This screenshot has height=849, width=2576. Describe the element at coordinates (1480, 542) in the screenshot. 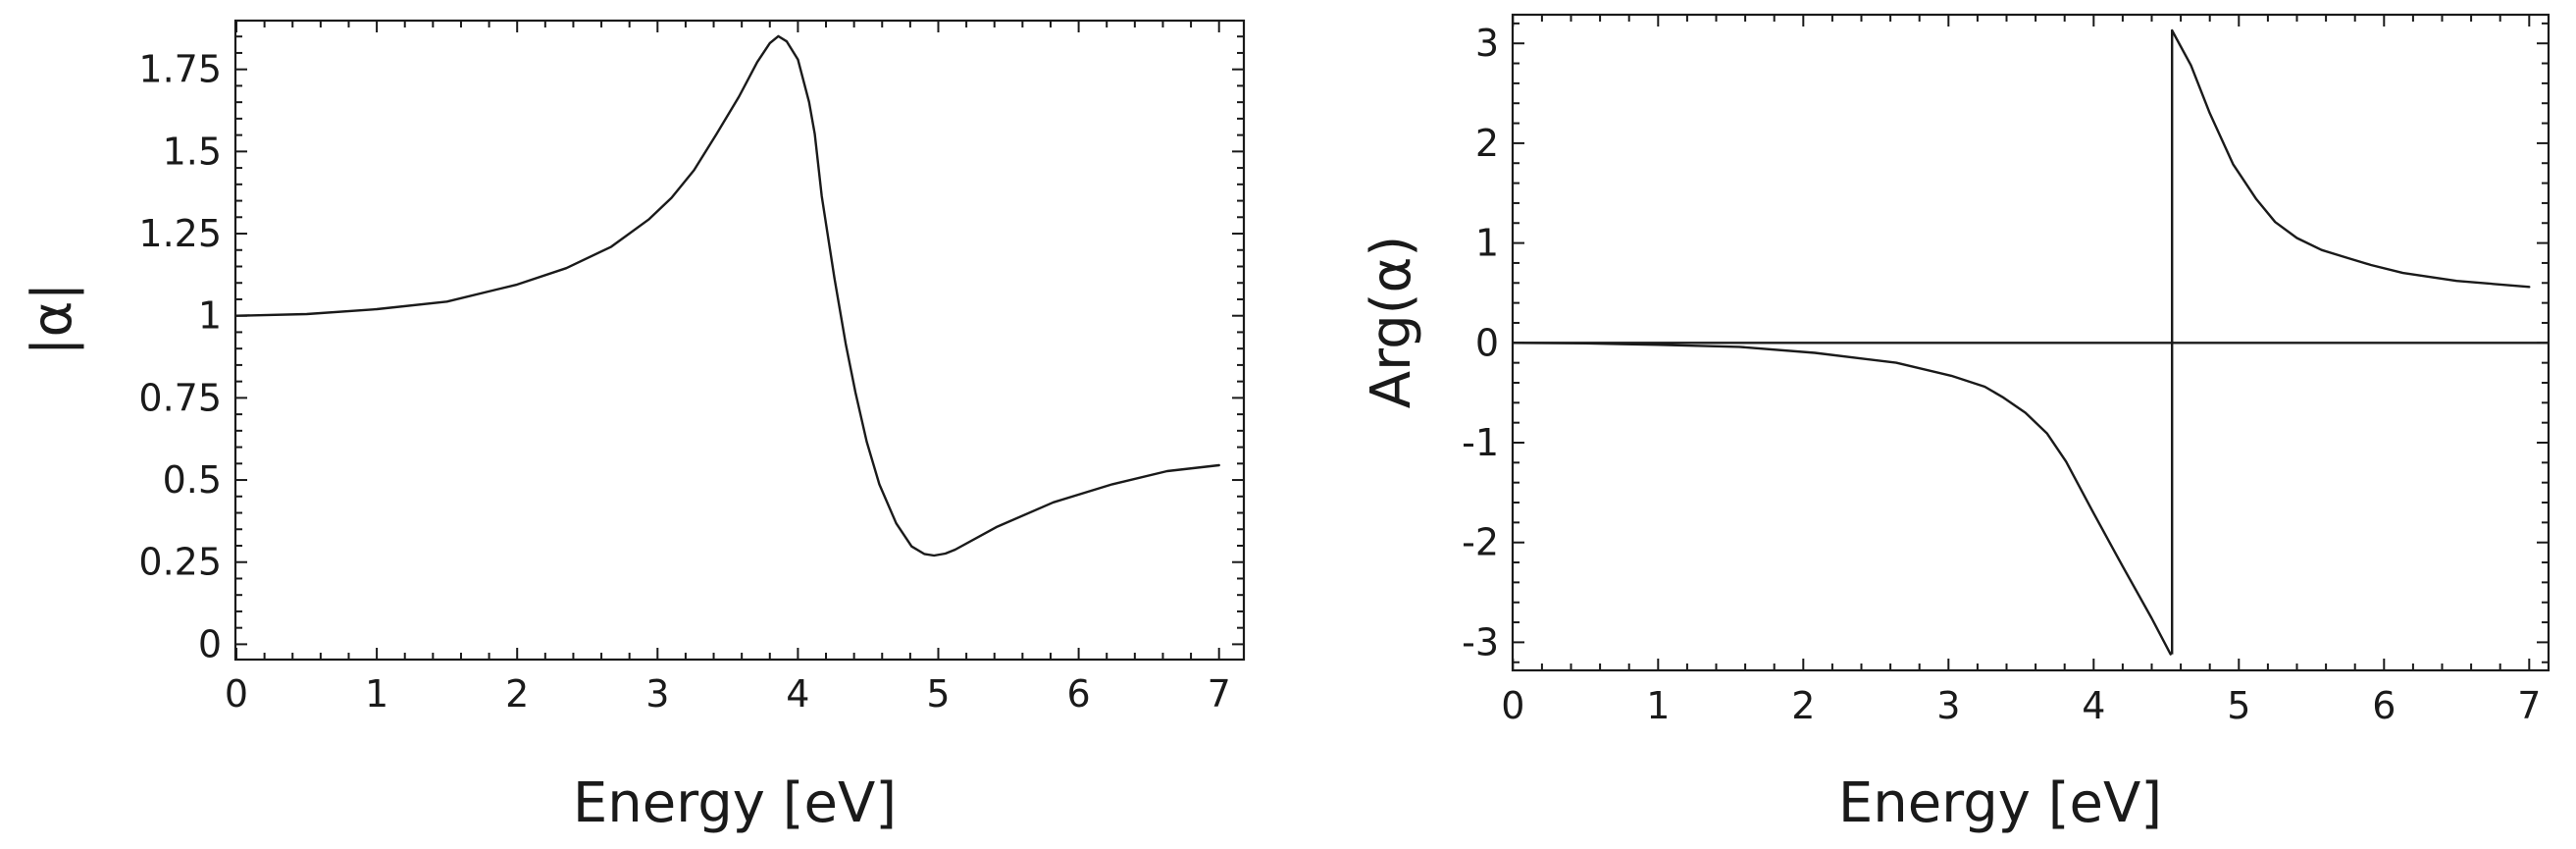

I see `y-tick-label: -2` at that location.